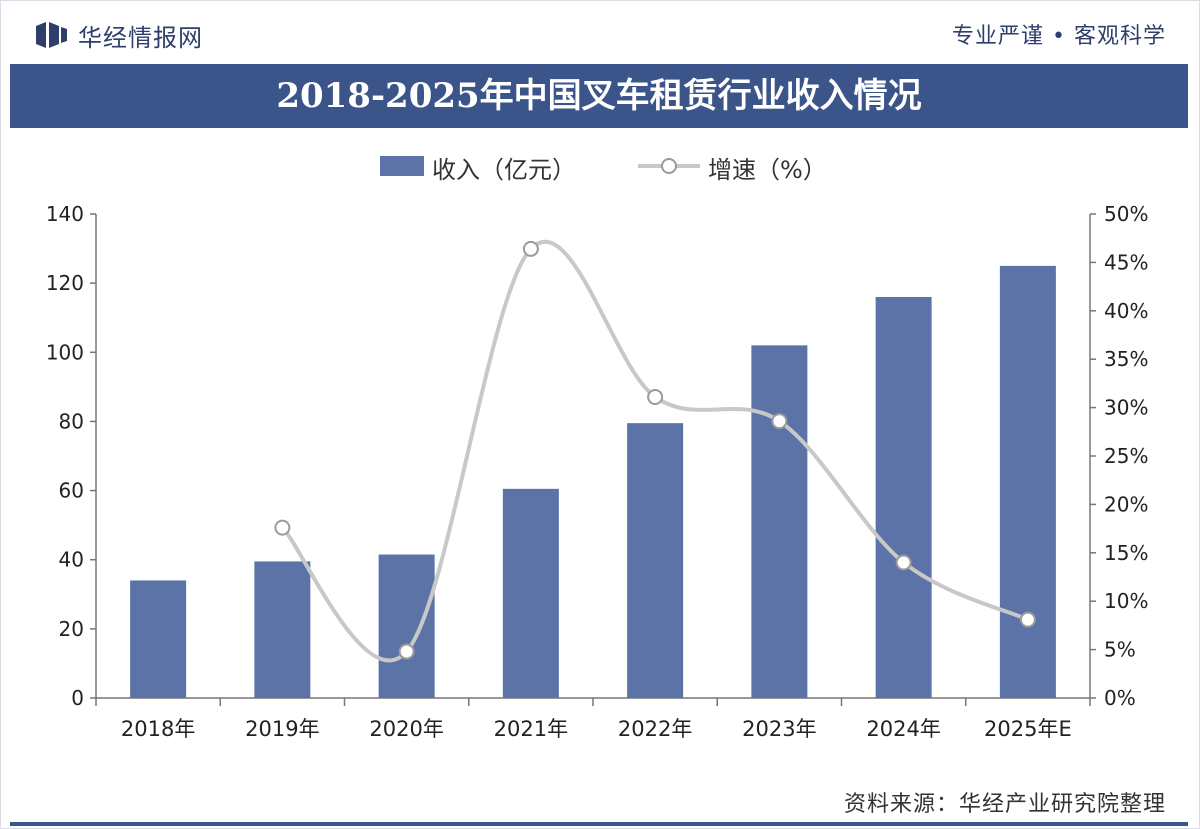  What do you see at coordinates (51, 35) in the screenshot?
I see `brand-logo-icon` at bounding box center [51, 35].